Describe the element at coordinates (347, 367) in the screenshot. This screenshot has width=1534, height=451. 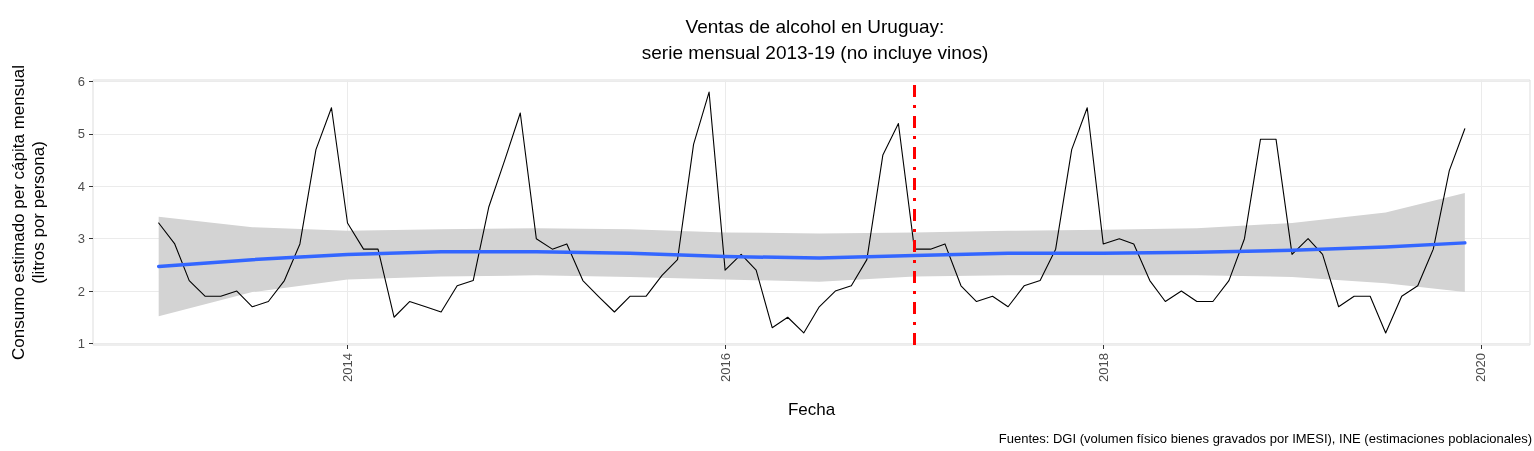
I see `x-tick-label: 2014` at that location.